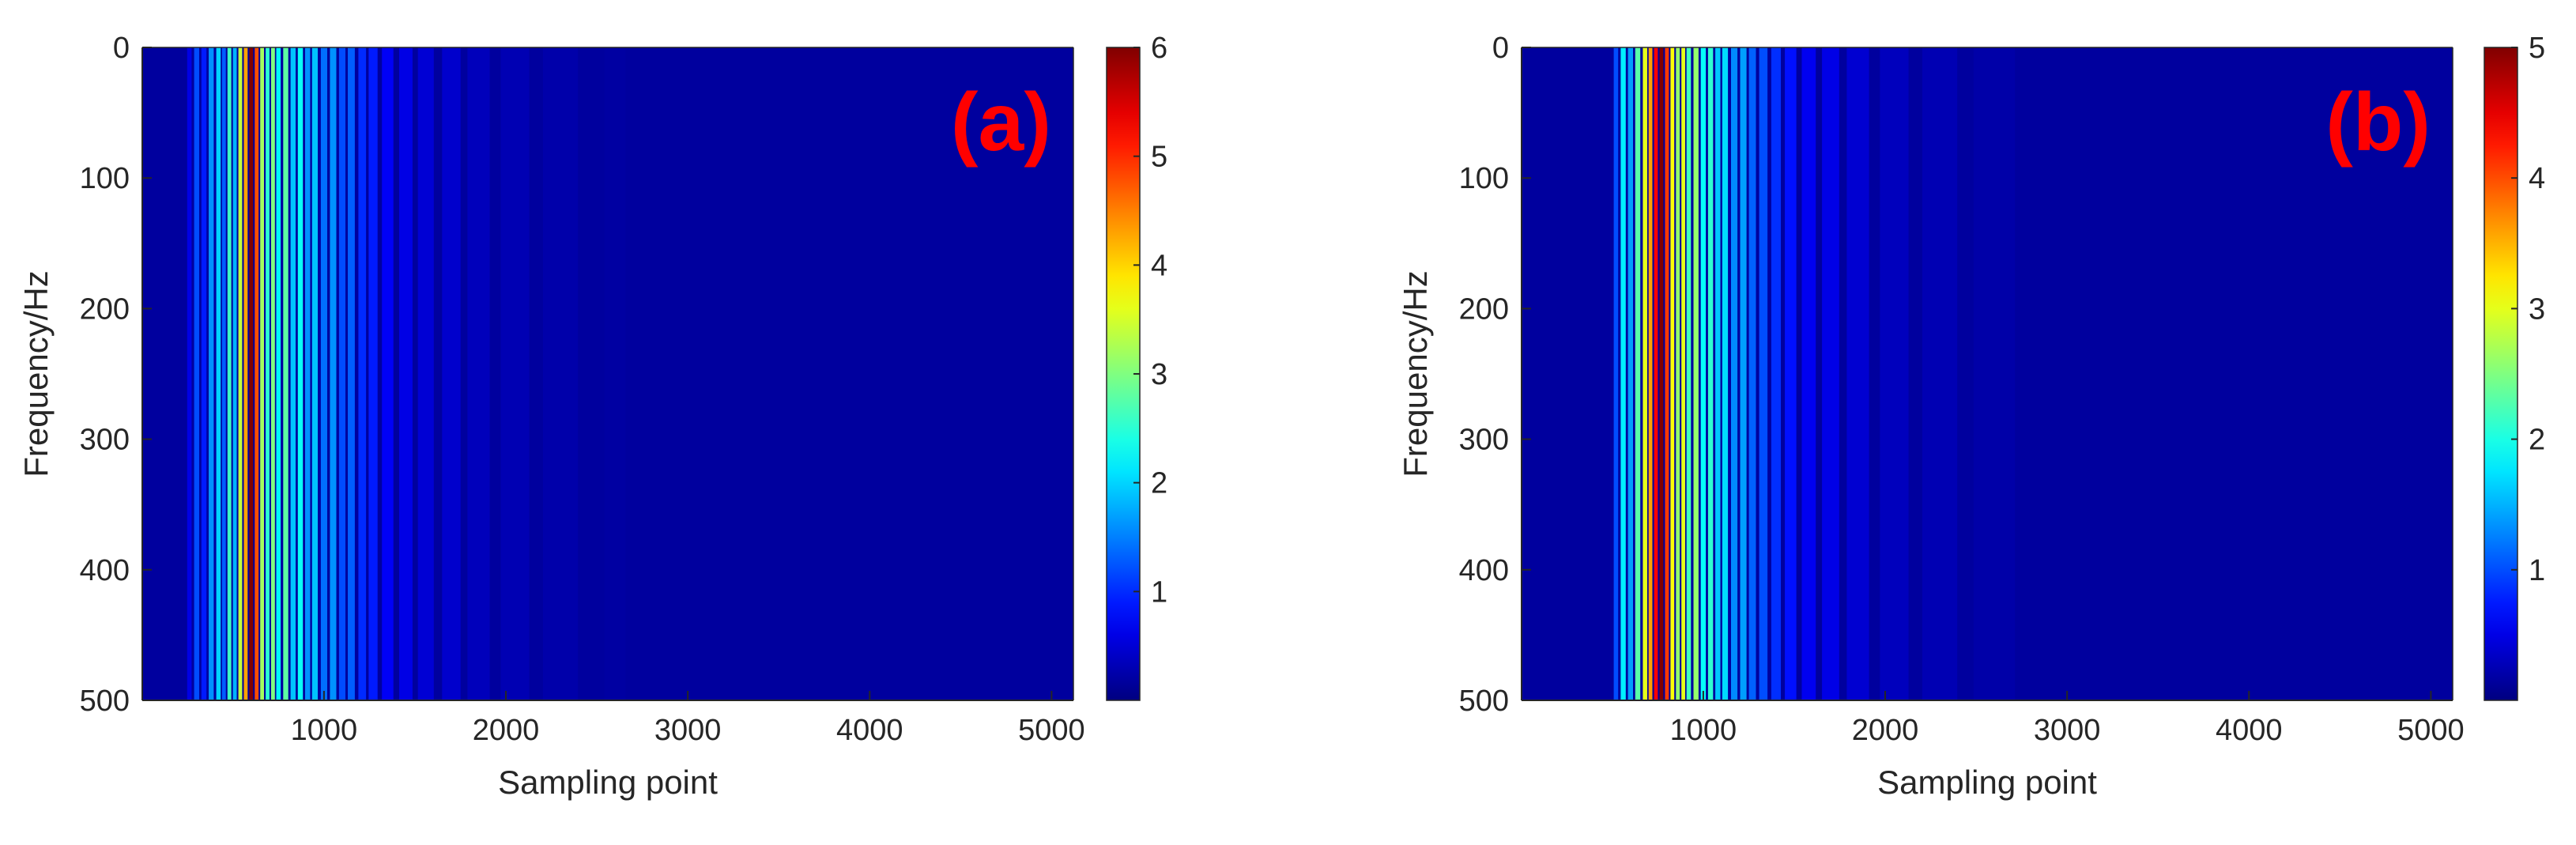 The width and height of the screenshot is (2576, 845). I want to click on panel-label: (b), so click(2378, 123).